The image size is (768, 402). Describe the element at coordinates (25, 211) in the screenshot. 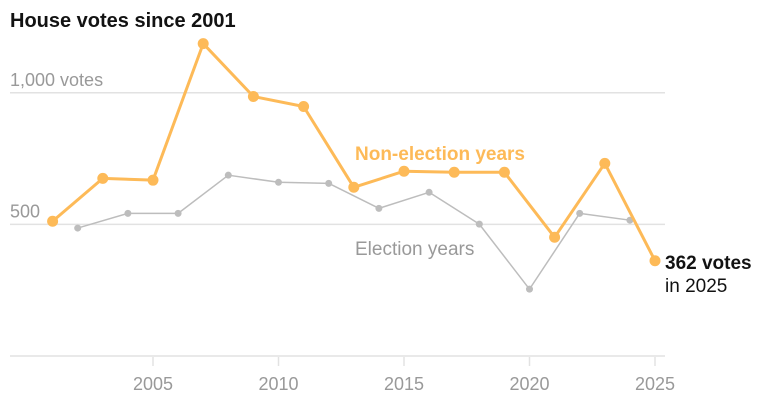

I see `y-tick-label: 500` at that location.